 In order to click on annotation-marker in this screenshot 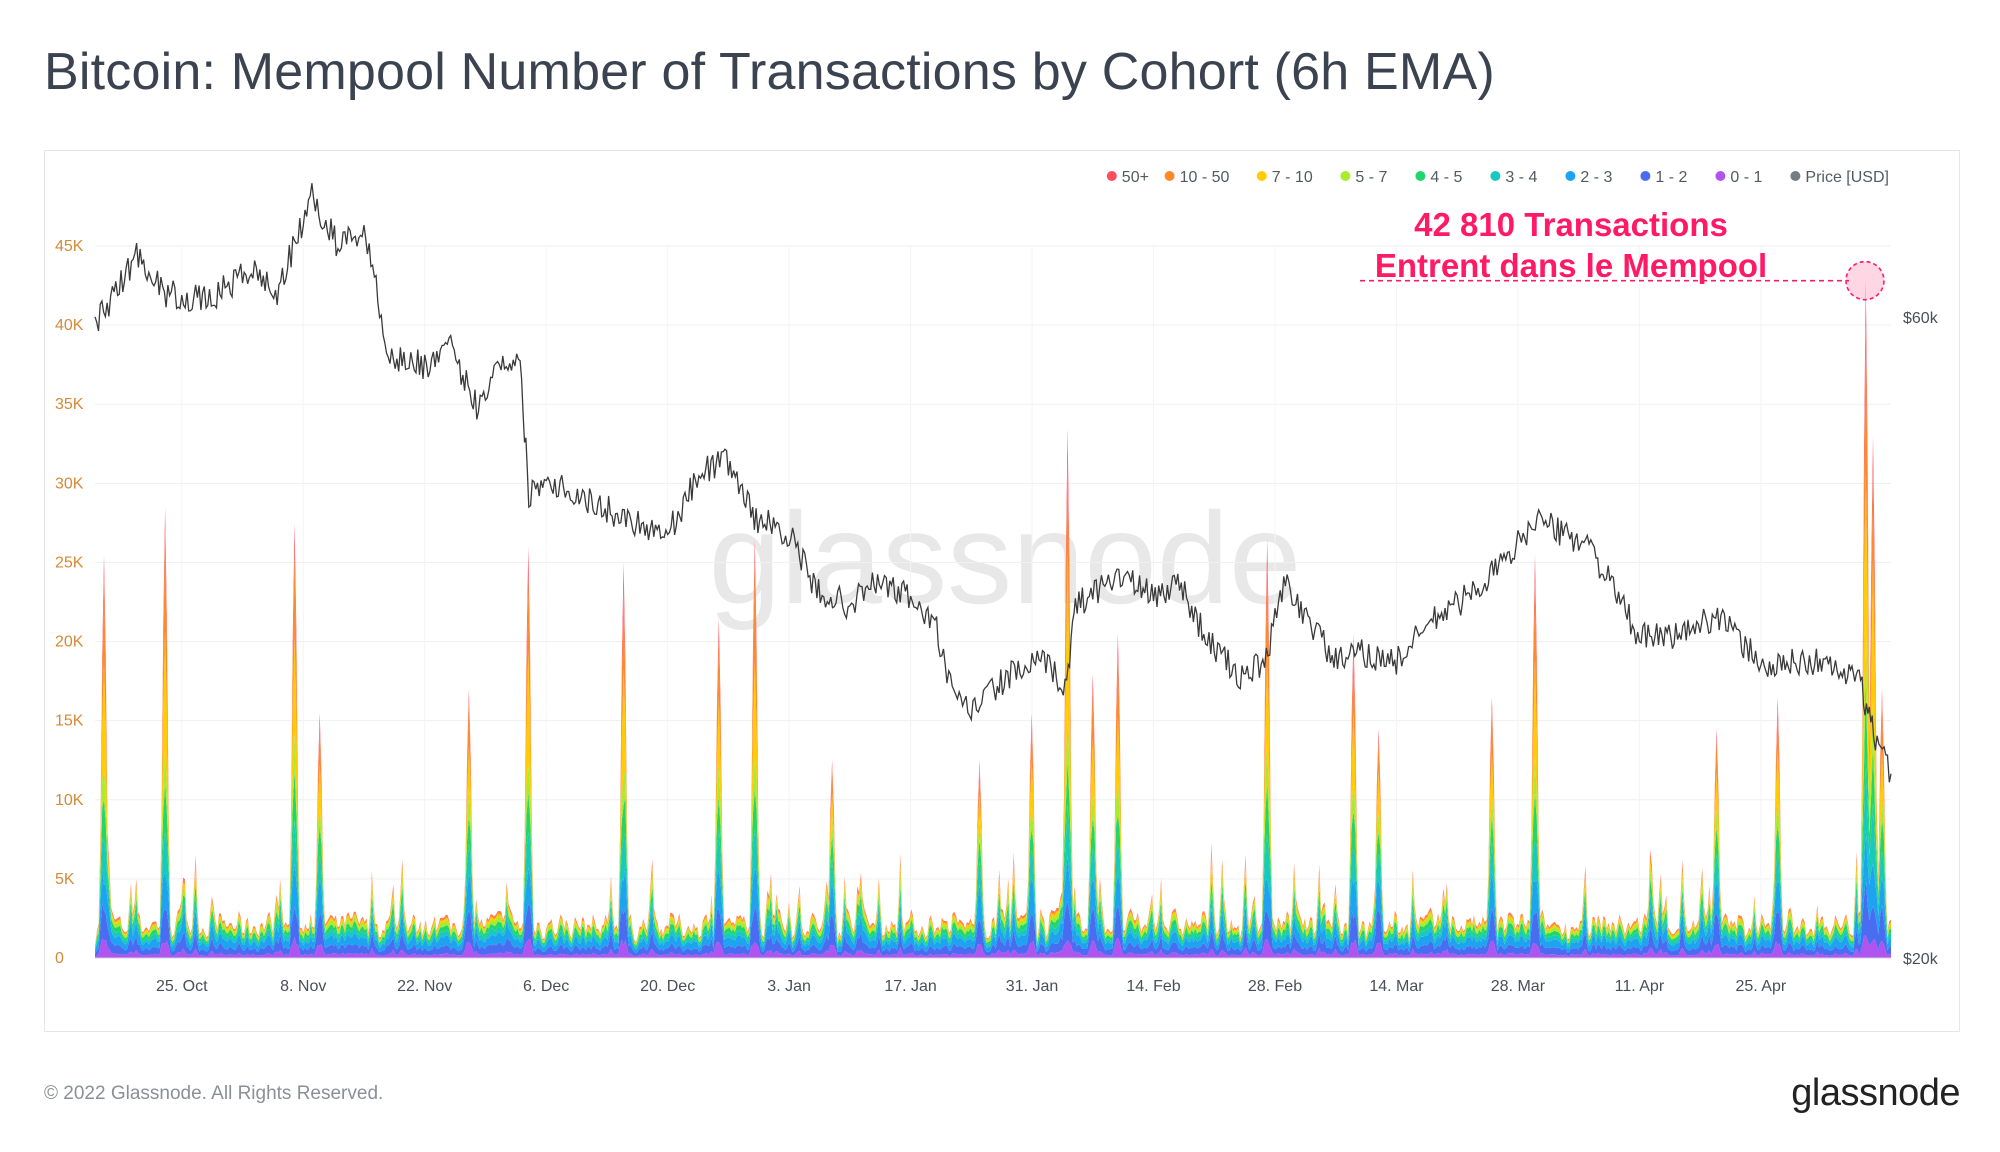, I will do `click(1865, 280)`.